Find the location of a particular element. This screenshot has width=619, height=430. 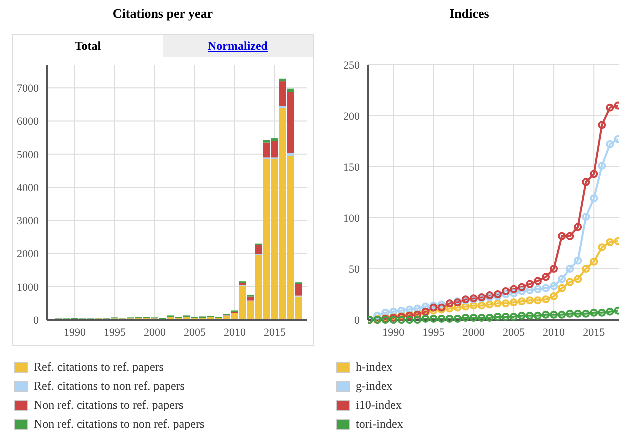

text: Total is located at coordinates (88, 46).